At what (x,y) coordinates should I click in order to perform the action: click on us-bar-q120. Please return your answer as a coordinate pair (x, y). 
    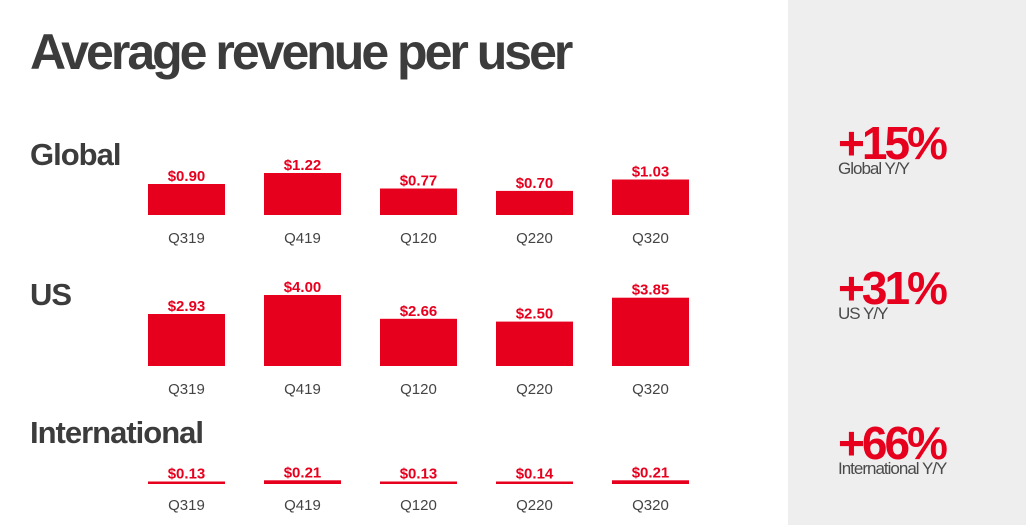
    Looking at the image, I should click on (418, 342).